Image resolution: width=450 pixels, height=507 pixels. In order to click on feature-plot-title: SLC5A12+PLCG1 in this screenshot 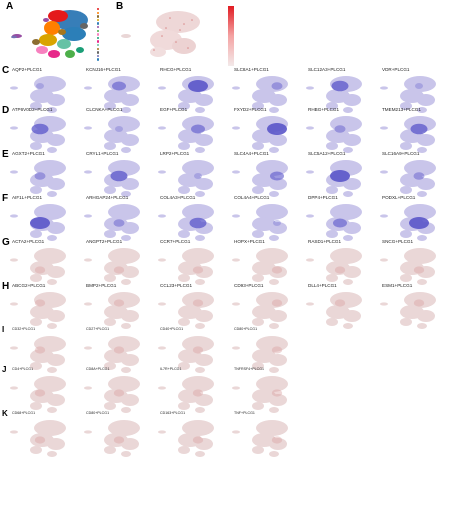, I will do `click(327, 153)`.